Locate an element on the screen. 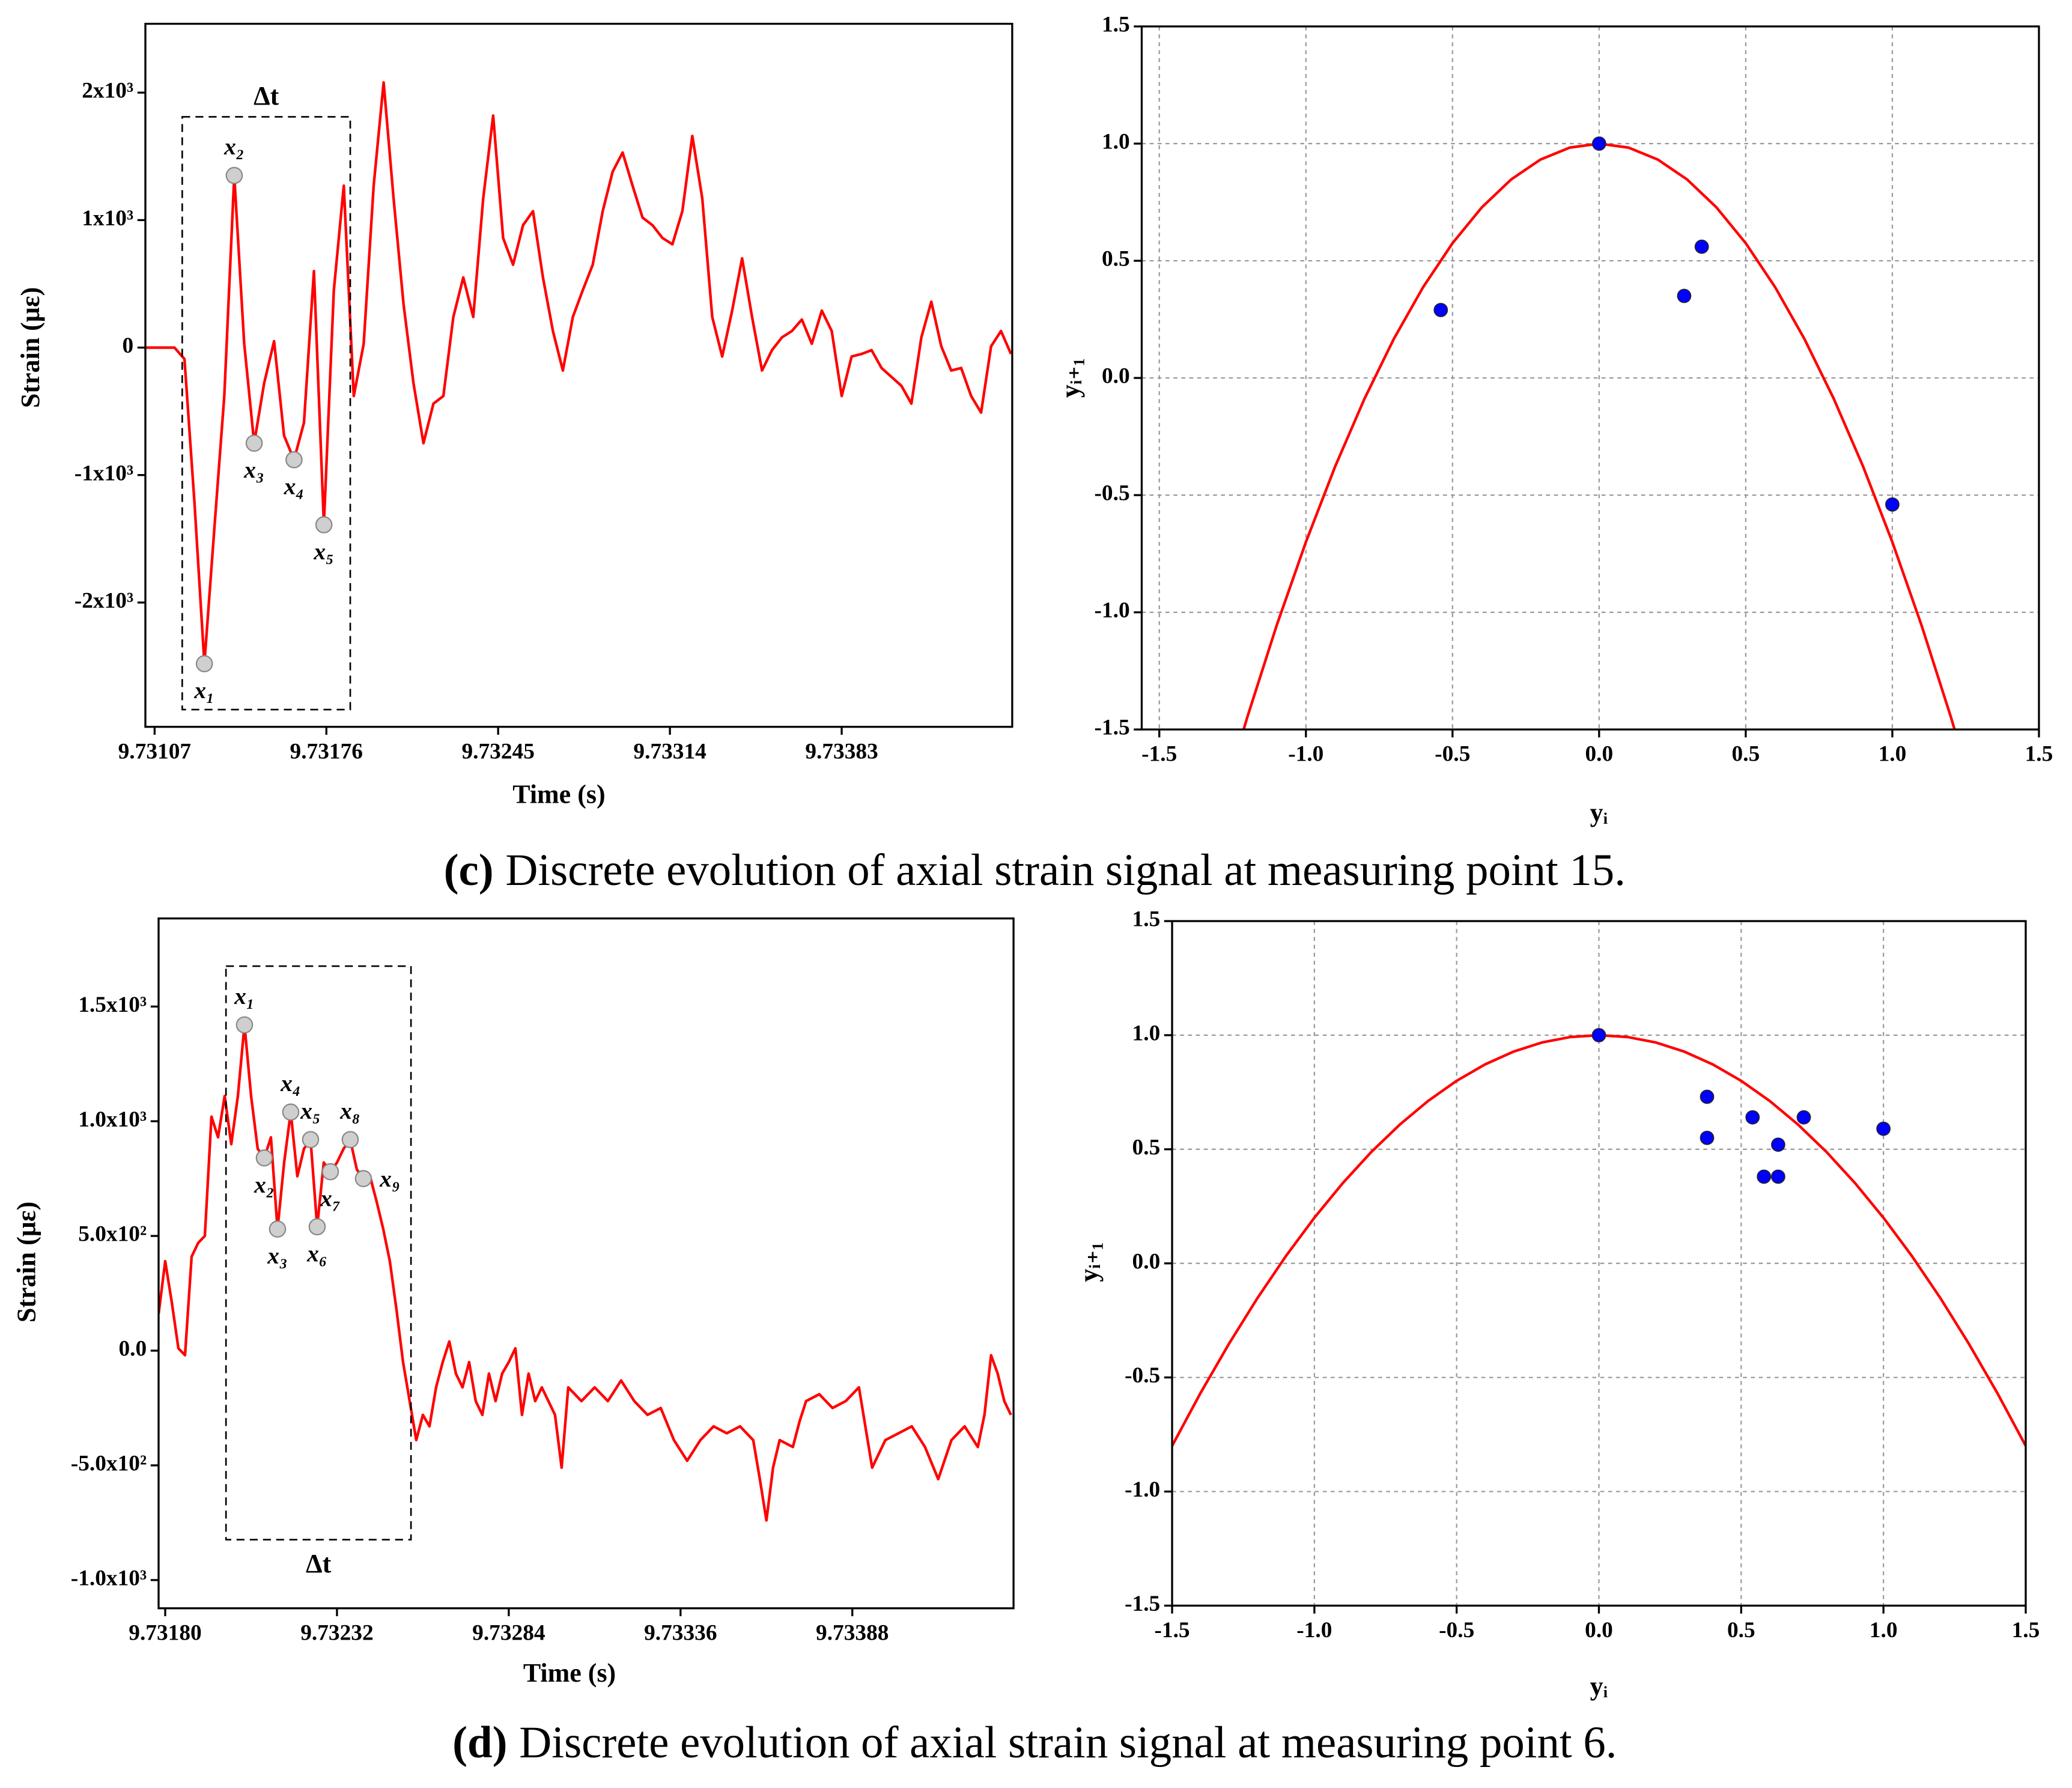  y-tick-label: 1.0x10³ is located at coordinates (113, 1119).